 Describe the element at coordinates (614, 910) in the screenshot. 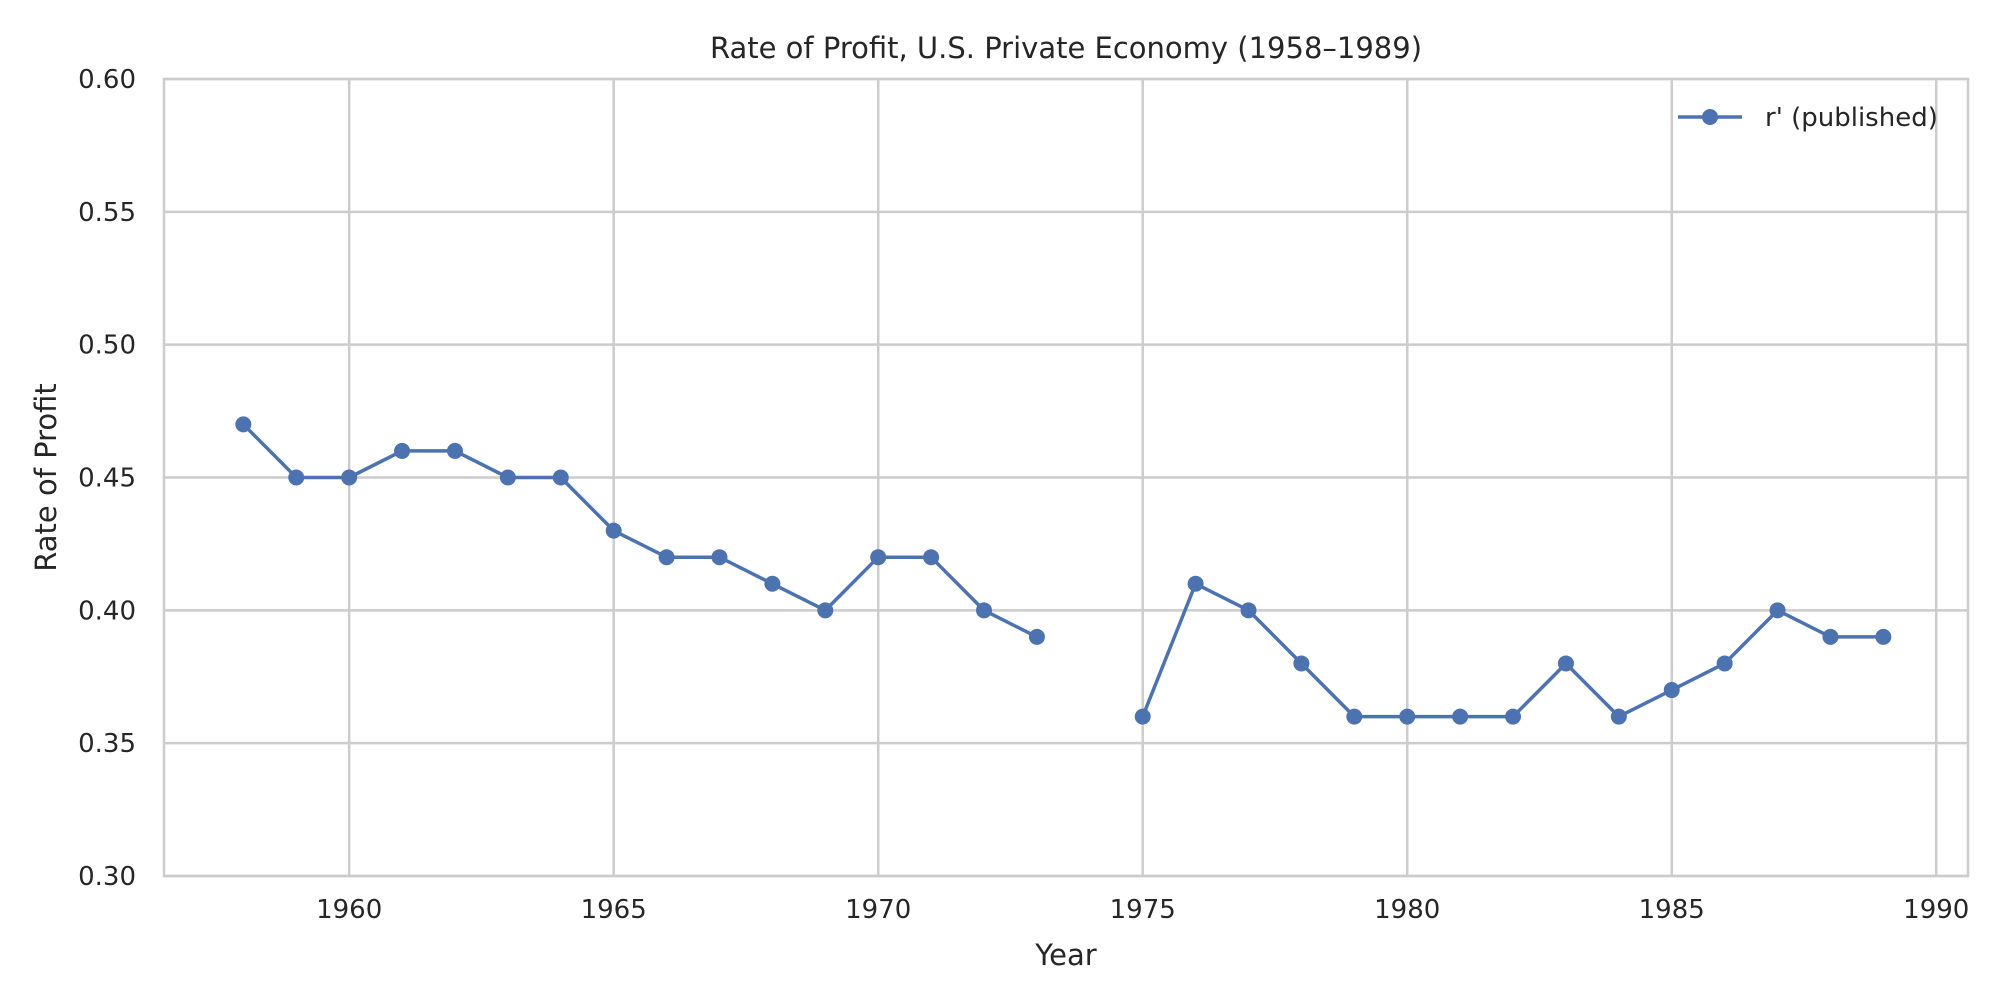

I see `x-tick-label: 1965` at that location.